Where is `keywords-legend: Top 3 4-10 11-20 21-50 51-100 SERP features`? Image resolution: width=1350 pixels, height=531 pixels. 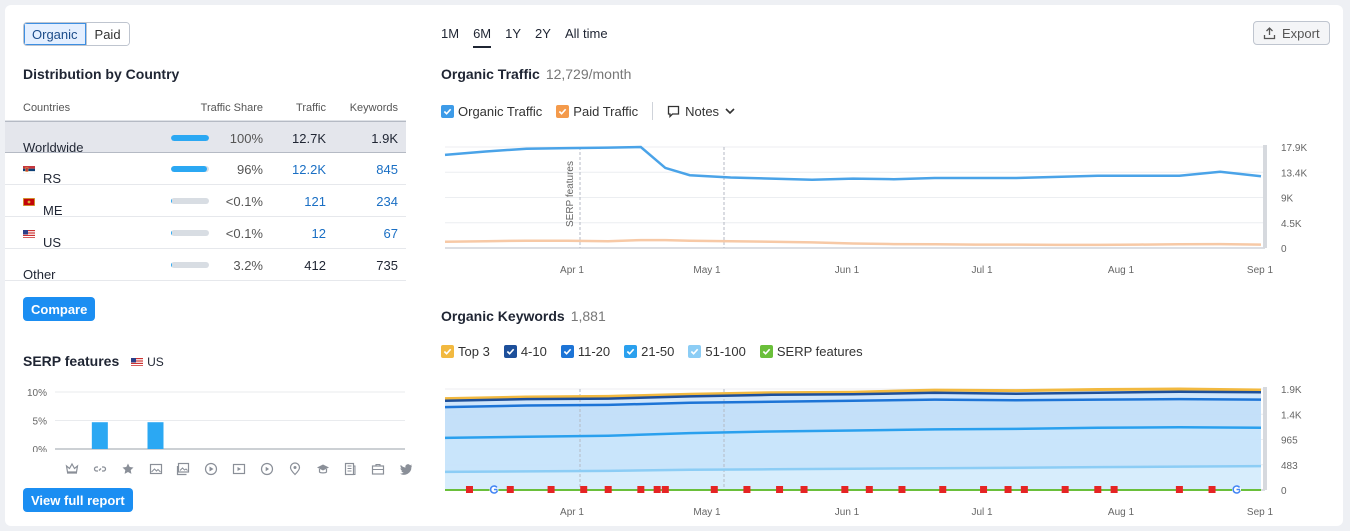
keywords-legend: Top 3 4-10 11-20 21-50 51-100 SERP features is located at coordinates (659, 351).